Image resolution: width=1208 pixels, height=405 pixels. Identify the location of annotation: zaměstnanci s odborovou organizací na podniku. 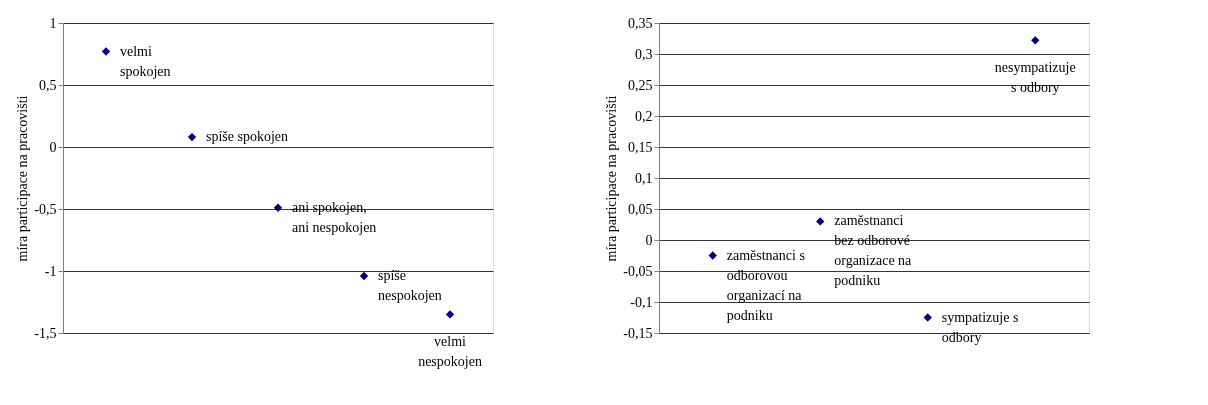
(765, 285).